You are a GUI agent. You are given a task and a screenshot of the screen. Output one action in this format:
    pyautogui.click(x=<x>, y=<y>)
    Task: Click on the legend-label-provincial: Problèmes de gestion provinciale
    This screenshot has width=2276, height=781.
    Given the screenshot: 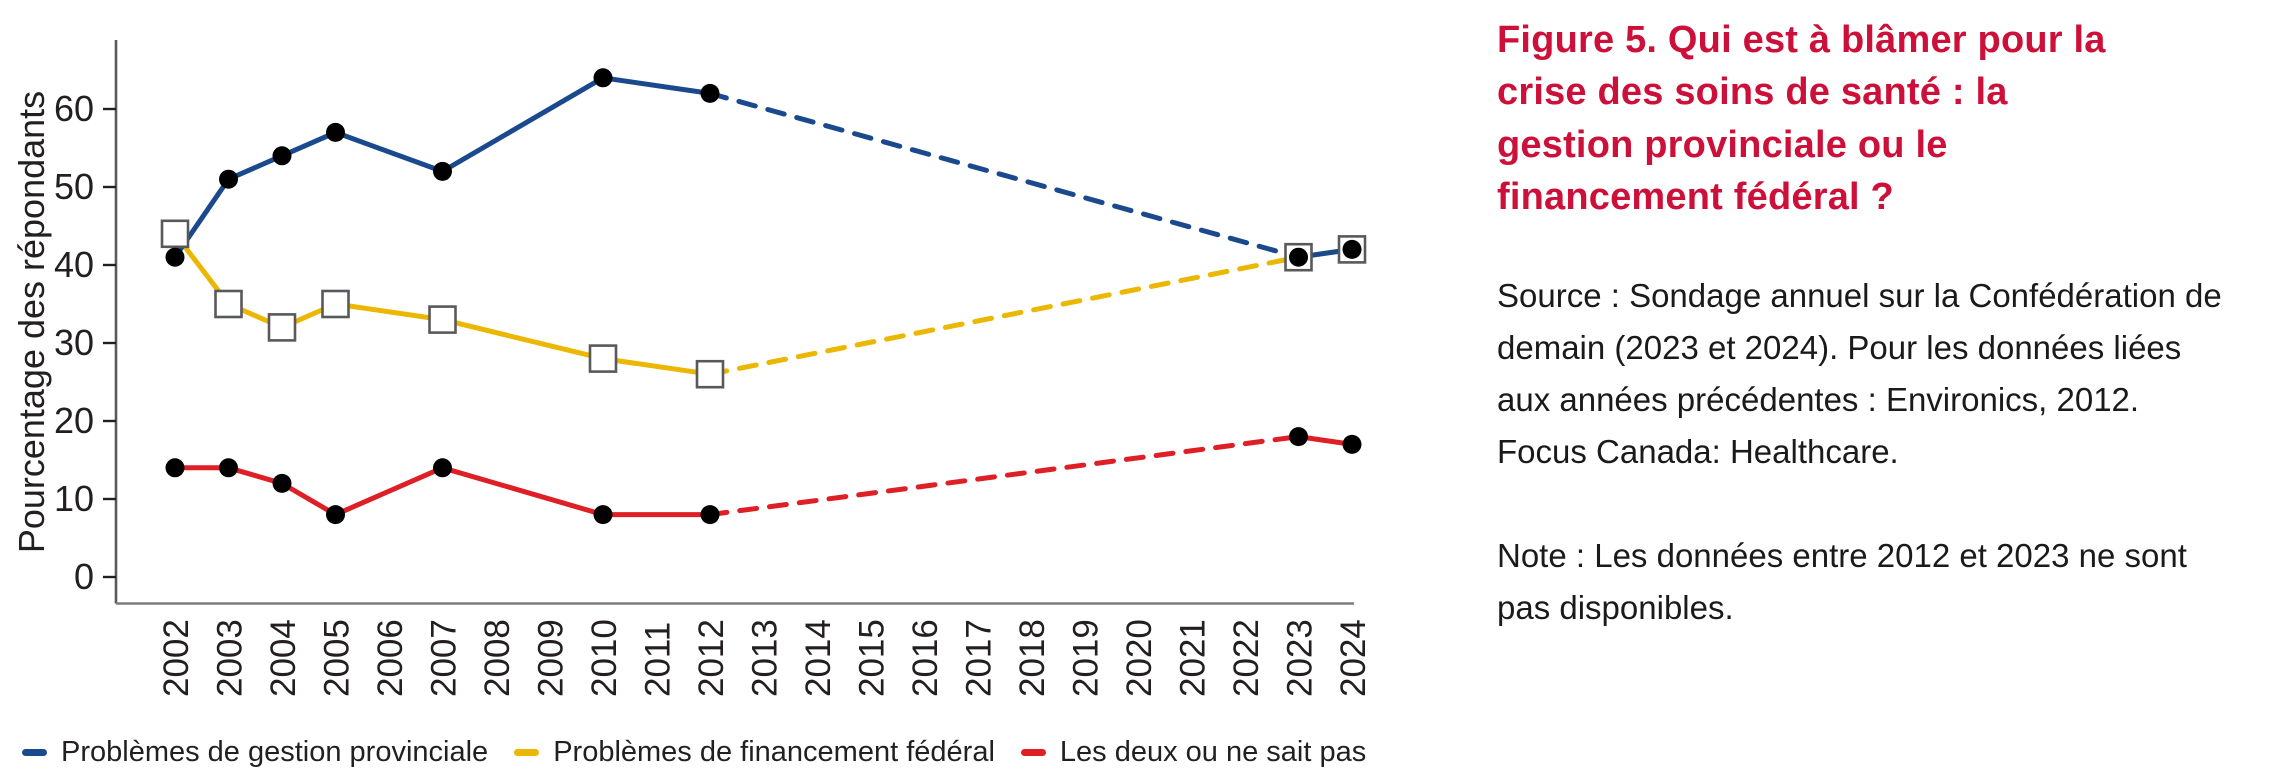 What is the action you would take?
    pyautogui.click(x=275, y=752)
    